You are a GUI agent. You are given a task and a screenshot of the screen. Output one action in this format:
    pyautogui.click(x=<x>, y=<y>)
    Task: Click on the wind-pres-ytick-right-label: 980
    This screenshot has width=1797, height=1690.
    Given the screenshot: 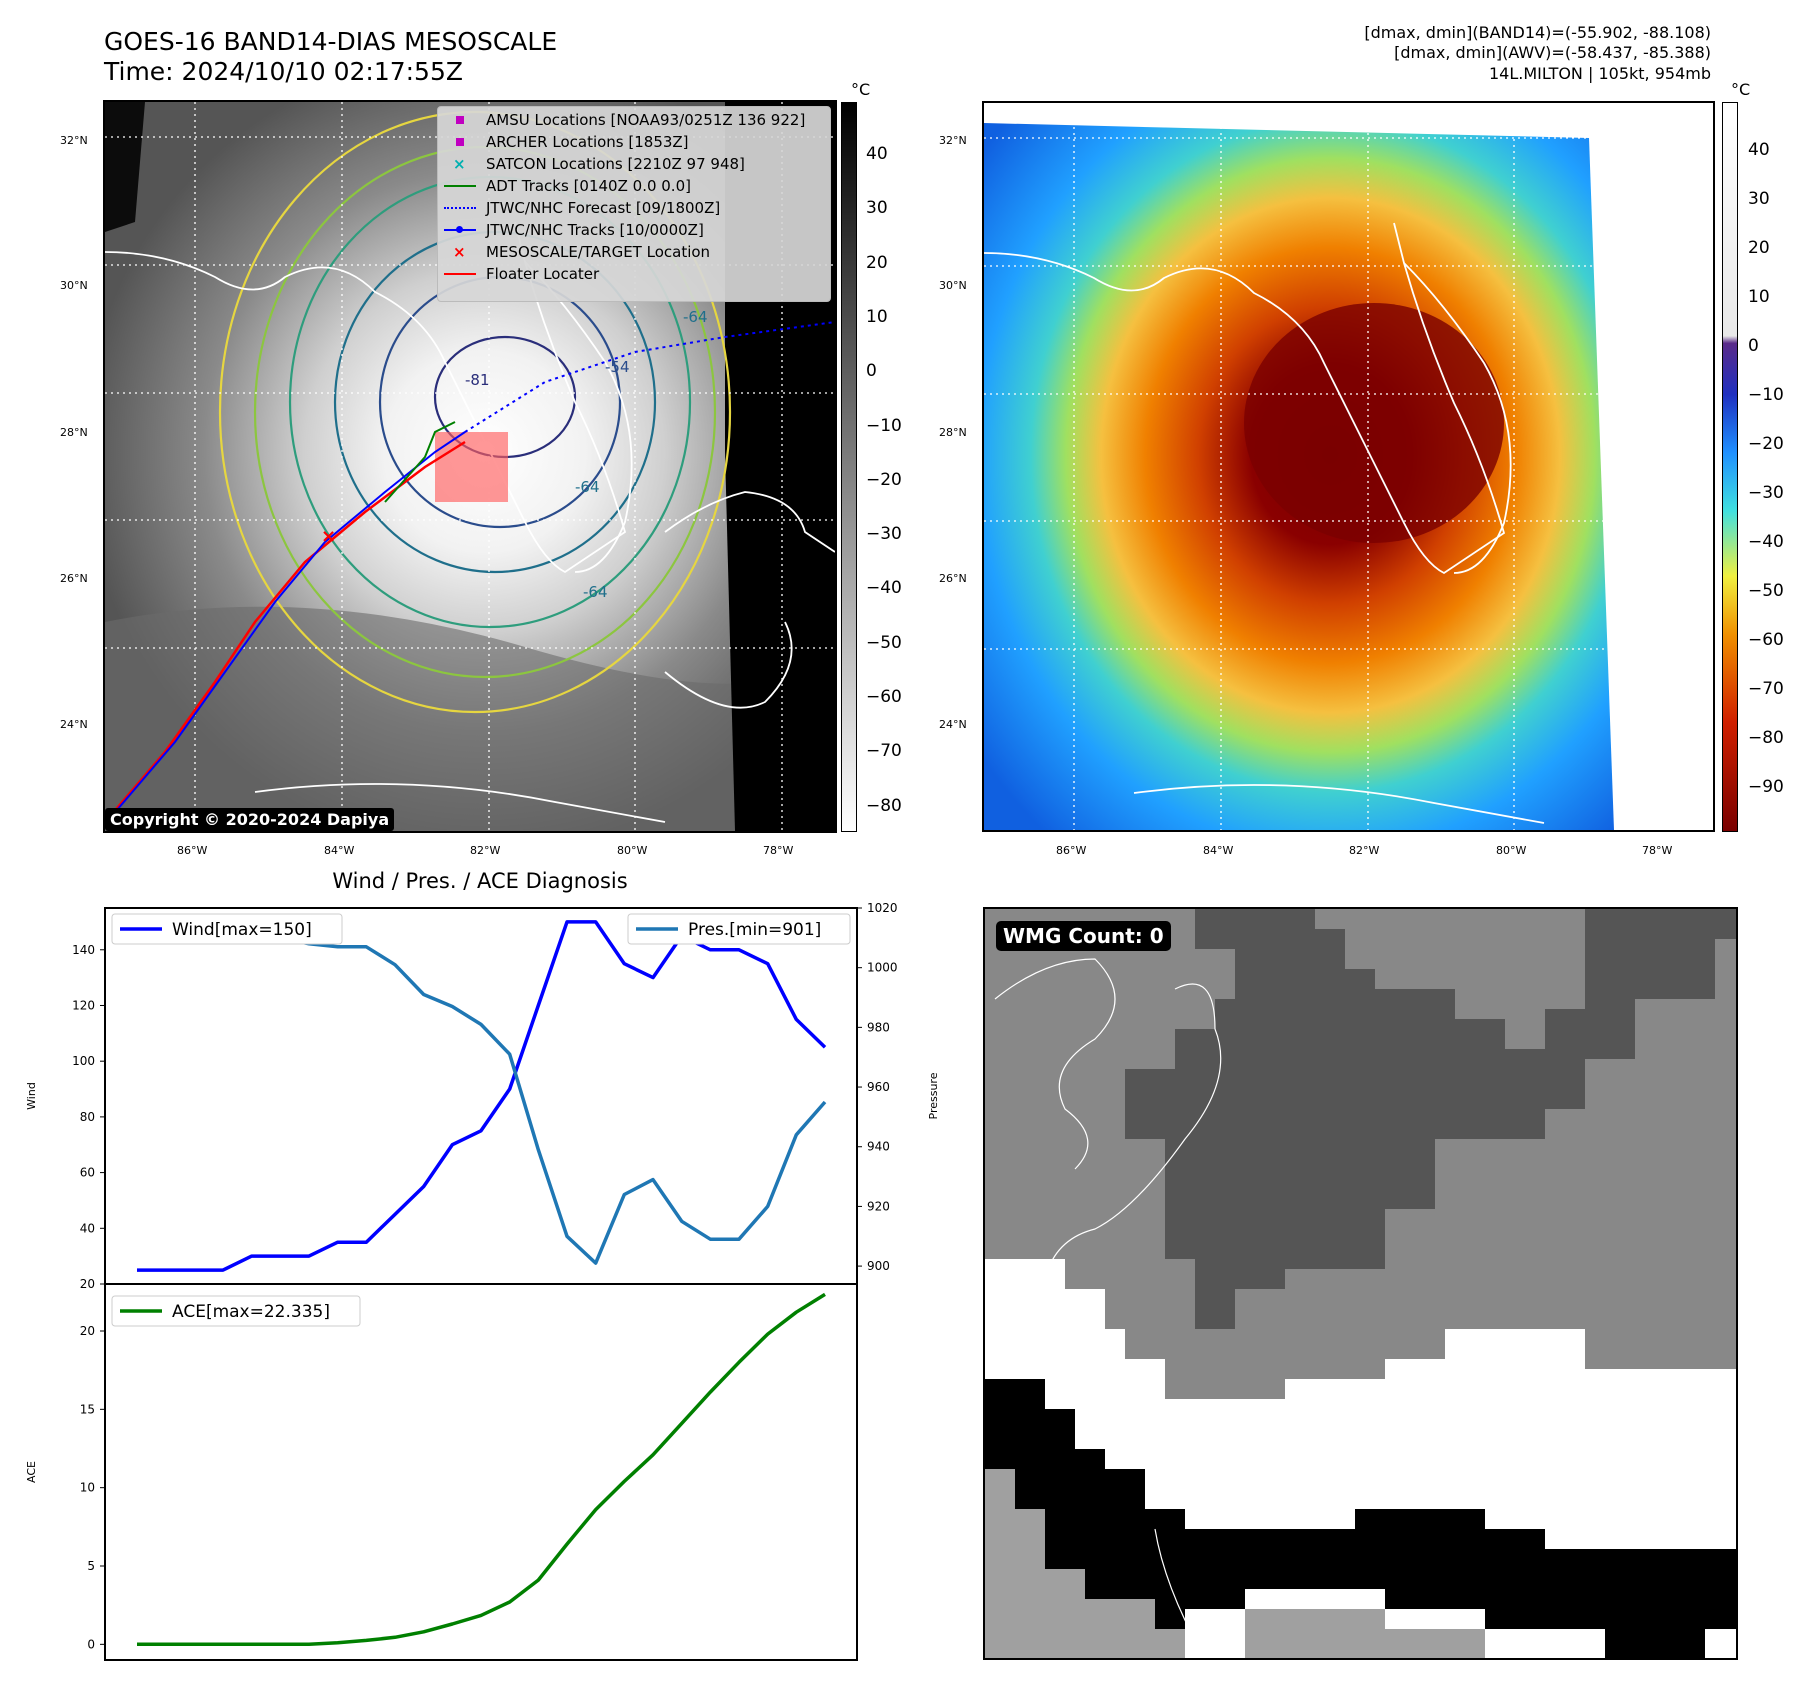 What is the action you would take?
    pyautogui.click(x=878, y=1027)
    